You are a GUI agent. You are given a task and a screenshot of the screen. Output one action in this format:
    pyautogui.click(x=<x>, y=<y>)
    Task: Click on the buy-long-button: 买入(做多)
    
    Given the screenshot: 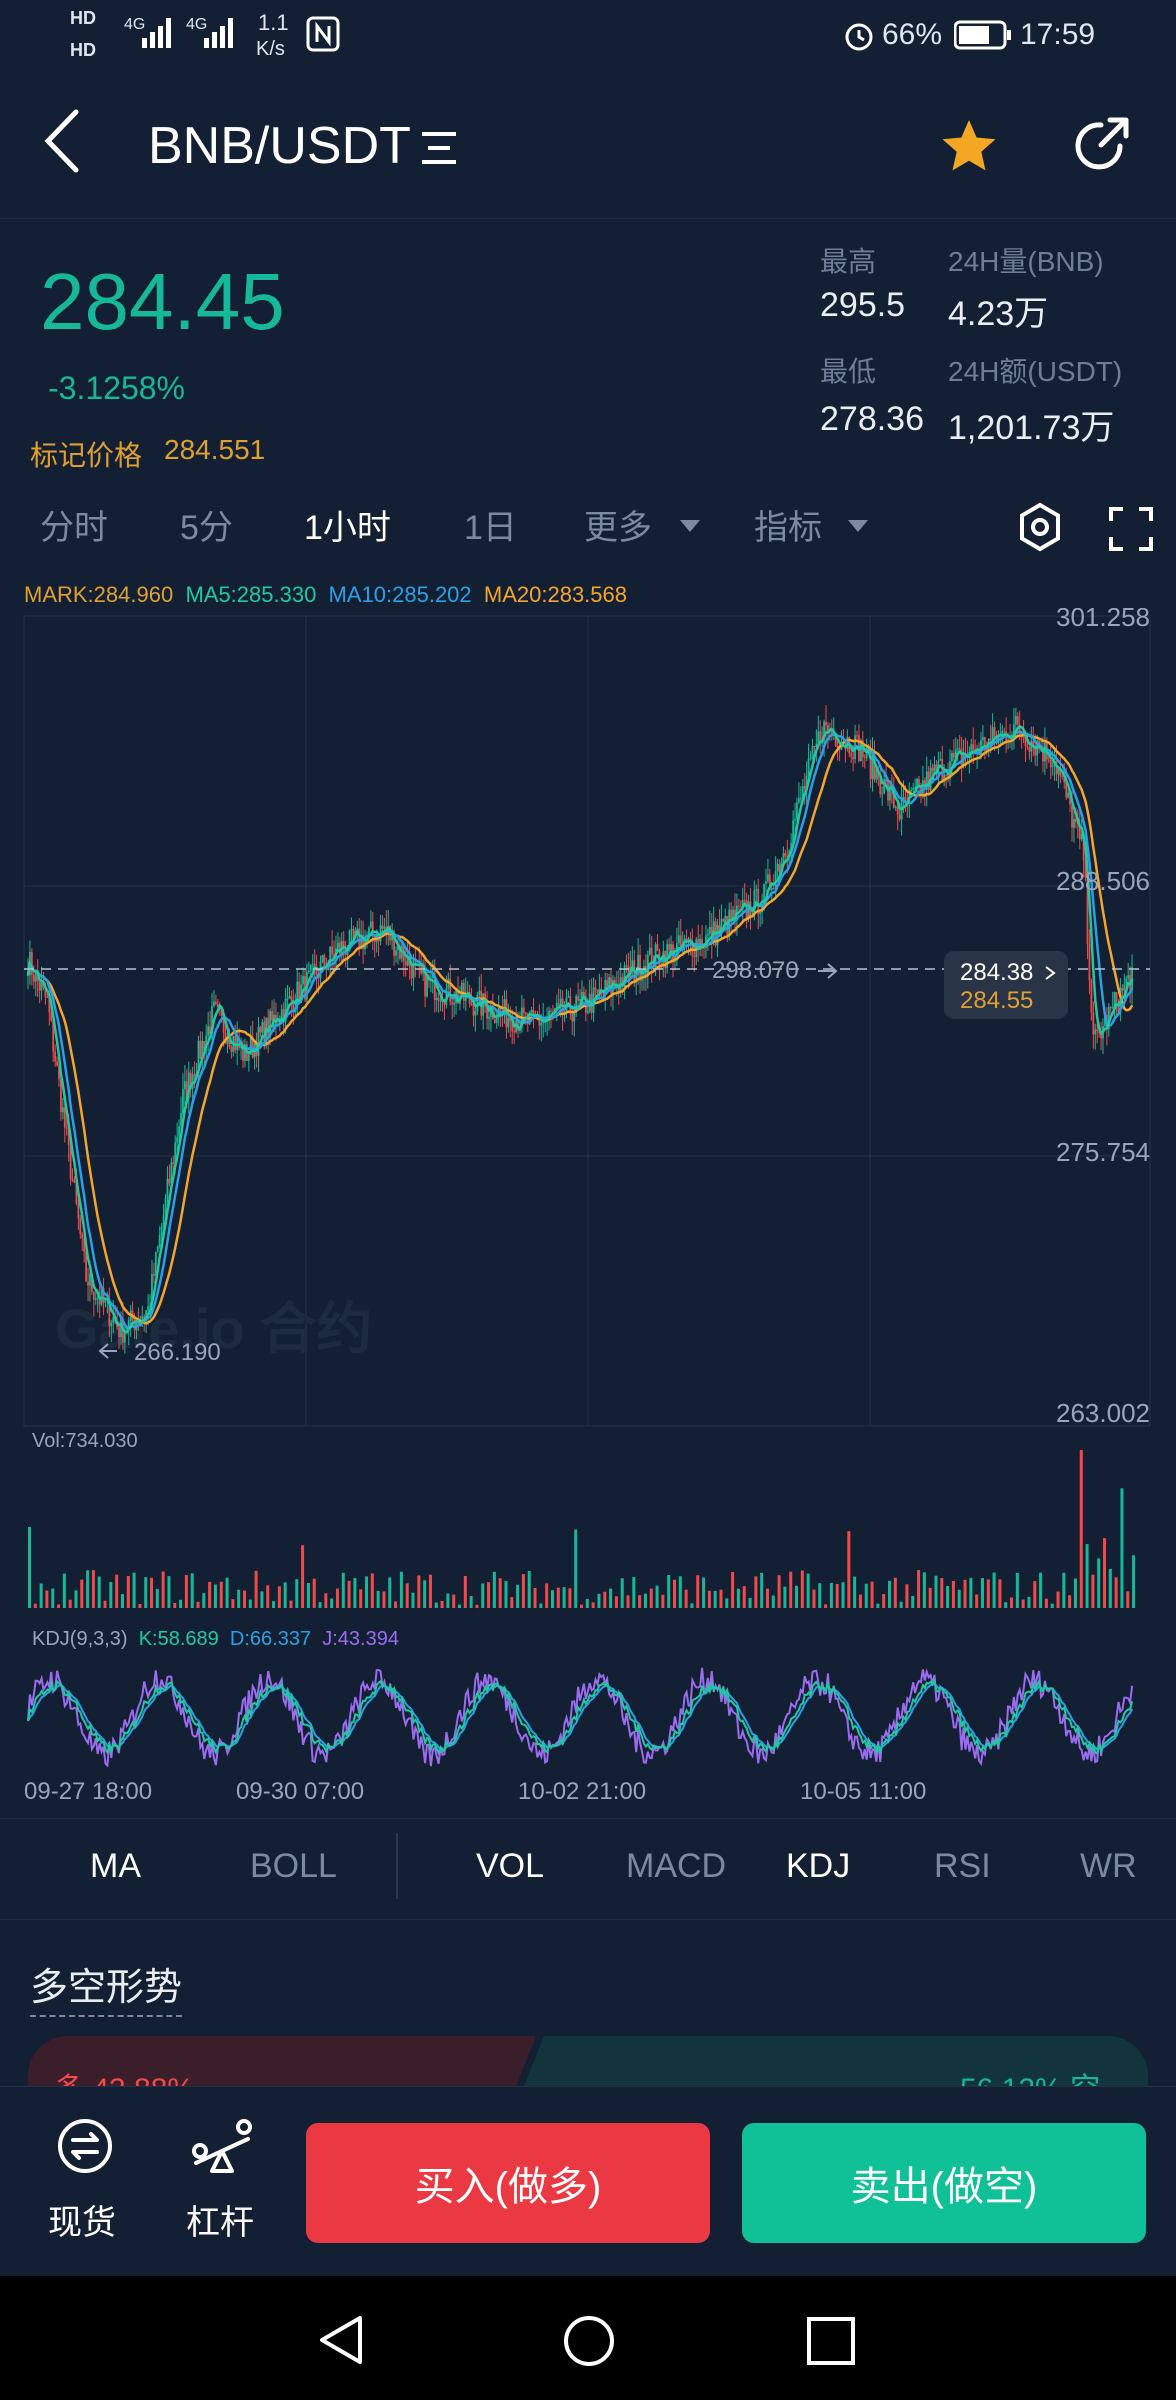 What is the action you would take?
    pyautogui.click(x=508, y=2183)
    